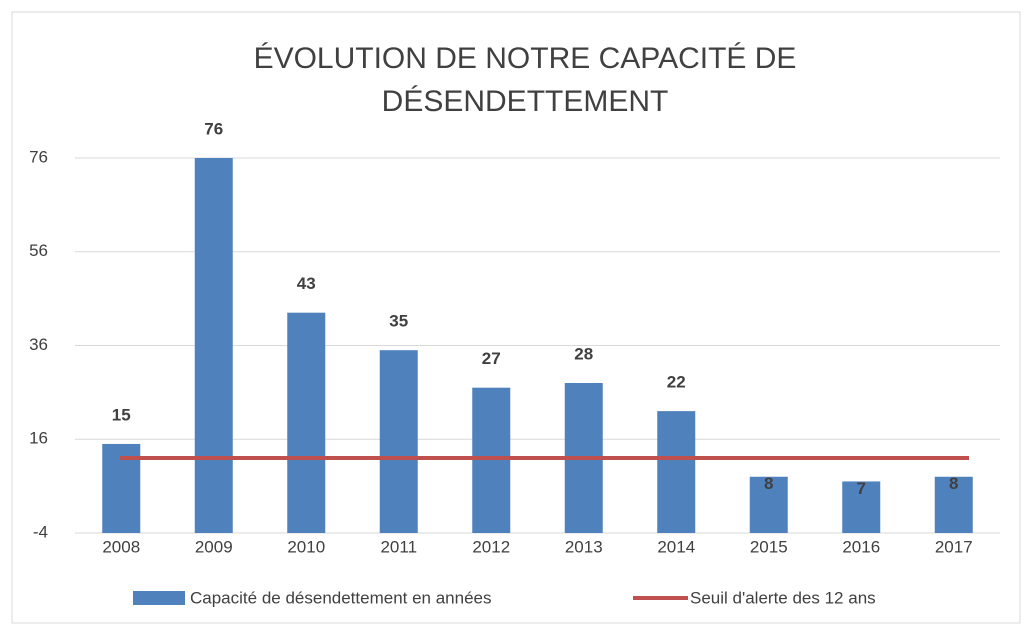  What do you see at coordinates (954, 546) in the screenshot?
I see `x-tick-label: 2017` at bounding box center [954, 546].